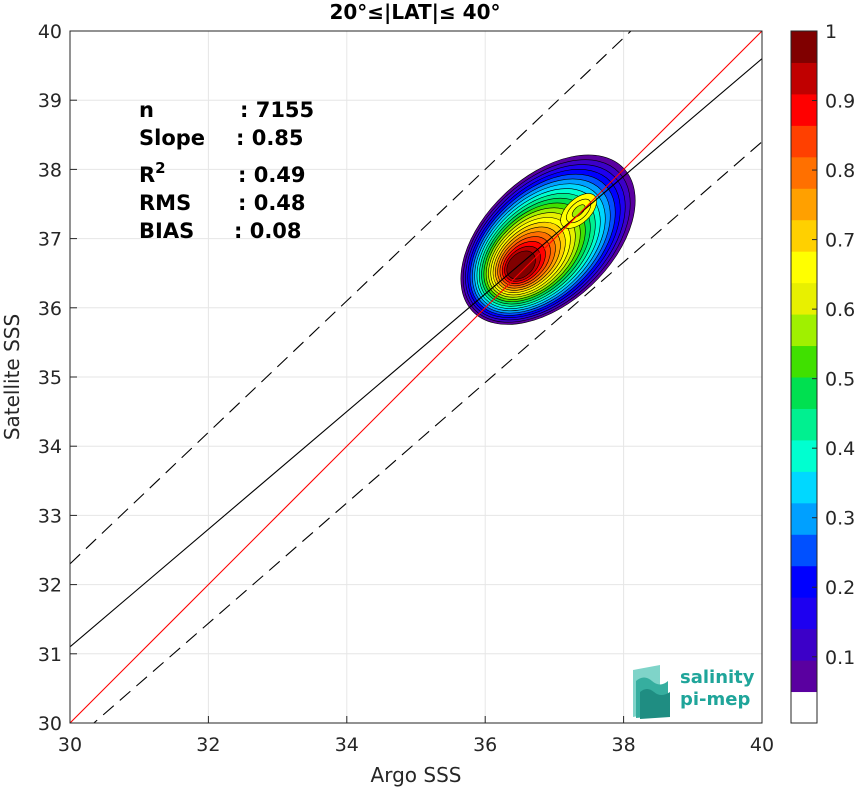  Describe the element at coordinates (840, 241) in the screenshot. I see `colorbar-tick-label: 0.7` at that location.